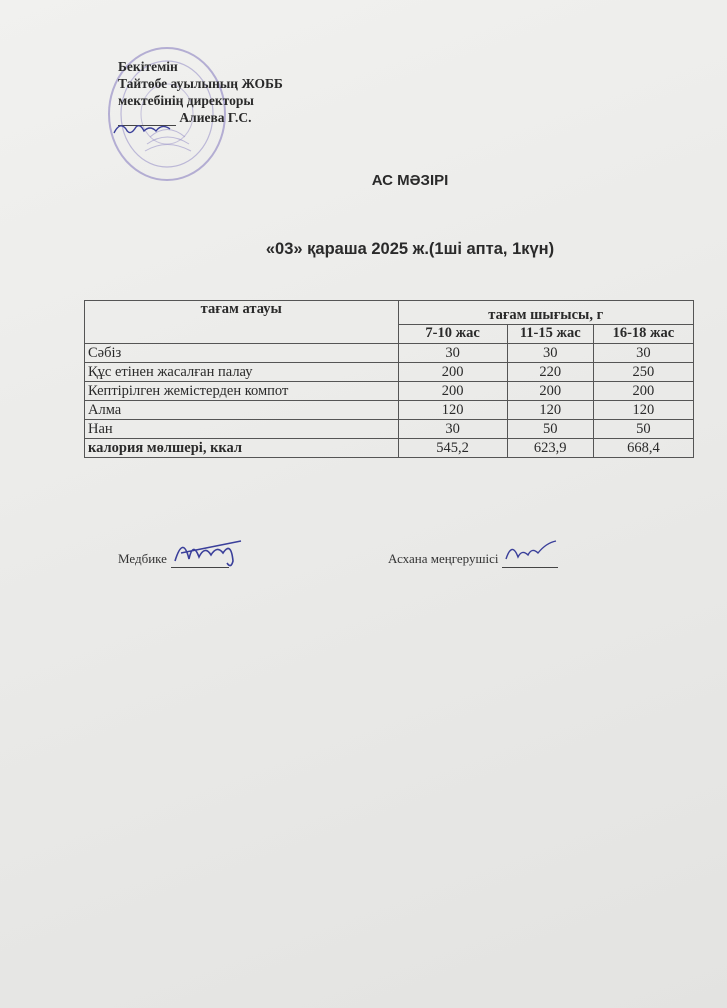 The image size is (727, 1008). What do you see at coordinates (241, 448) in the screenshot?
I see `total-label: калория мөлшері, ккал` at bounding box center [241, 448].